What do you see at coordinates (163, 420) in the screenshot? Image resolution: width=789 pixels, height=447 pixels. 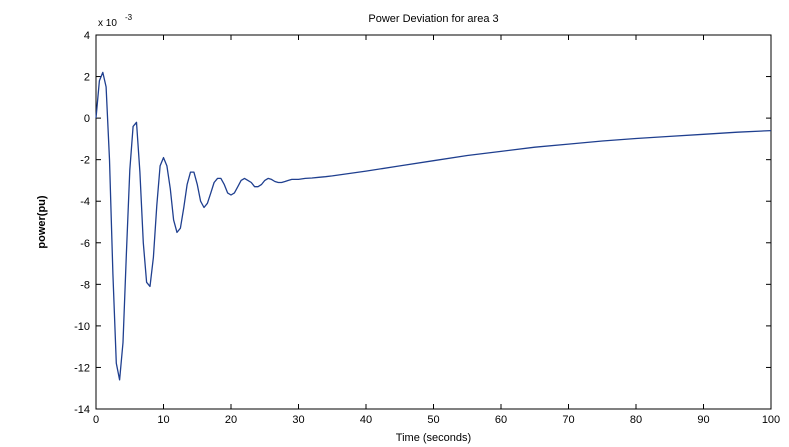 I see `x-tick-label: 10` at bounding box center [163, 420].